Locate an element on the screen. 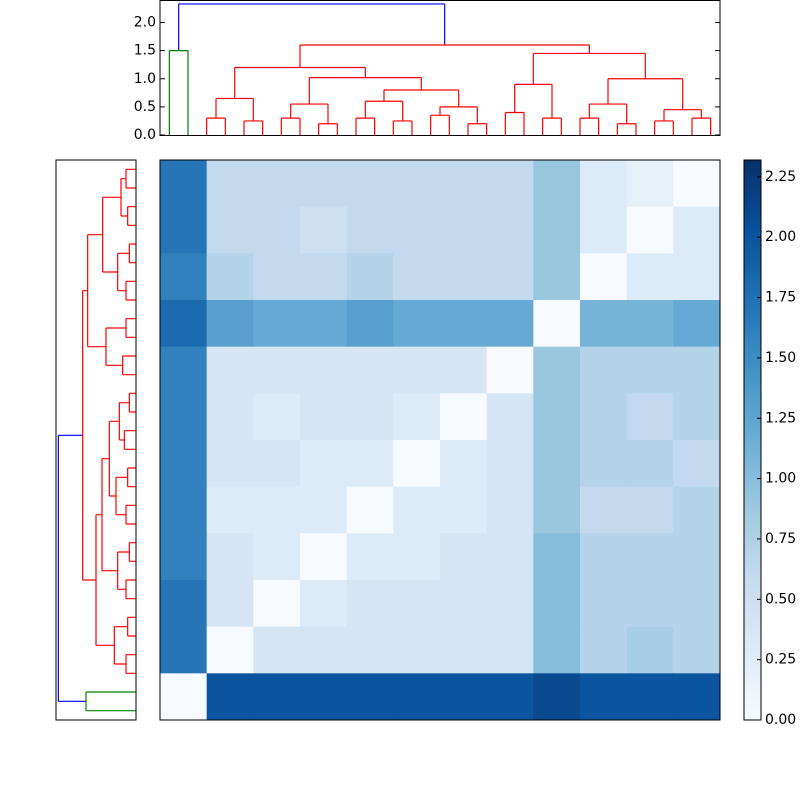  top-dendrogram-frame is located at coordinates (440, 68).